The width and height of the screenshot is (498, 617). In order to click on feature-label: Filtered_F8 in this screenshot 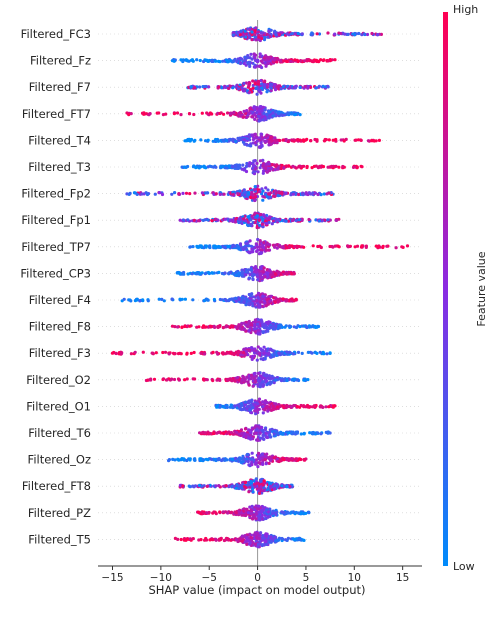, I will do `click(60, 327)`.